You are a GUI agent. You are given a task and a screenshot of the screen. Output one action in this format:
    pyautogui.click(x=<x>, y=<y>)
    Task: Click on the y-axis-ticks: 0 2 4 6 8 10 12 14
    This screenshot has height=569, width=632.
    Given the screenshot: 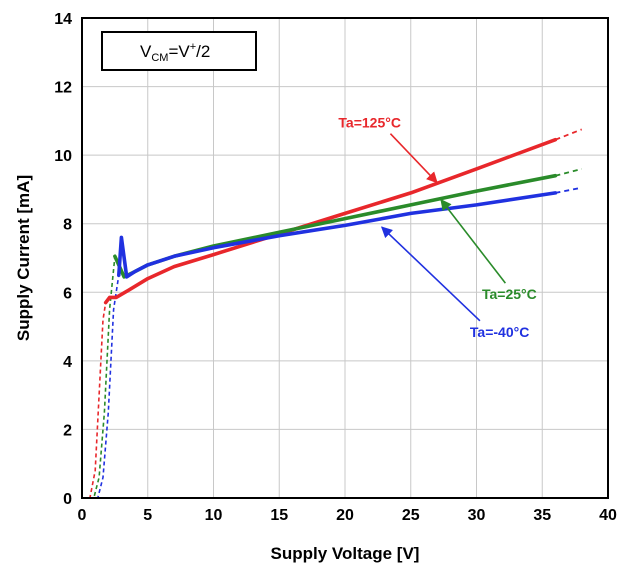 What is the action you would take?
    pyautogui.click(x=63, y=259)
    